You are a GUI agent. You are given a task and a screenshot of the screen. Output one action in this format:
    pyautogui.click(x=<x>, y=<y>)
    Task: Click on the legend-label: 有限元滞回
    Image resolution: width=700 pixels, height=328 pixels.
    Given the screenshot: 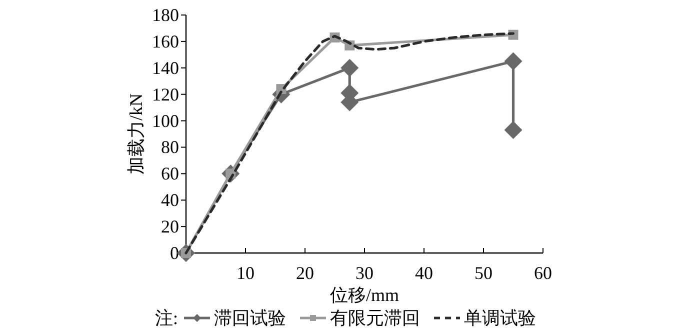 What is the action you would take?
    pyautogui.click(x=375, y=318)
    